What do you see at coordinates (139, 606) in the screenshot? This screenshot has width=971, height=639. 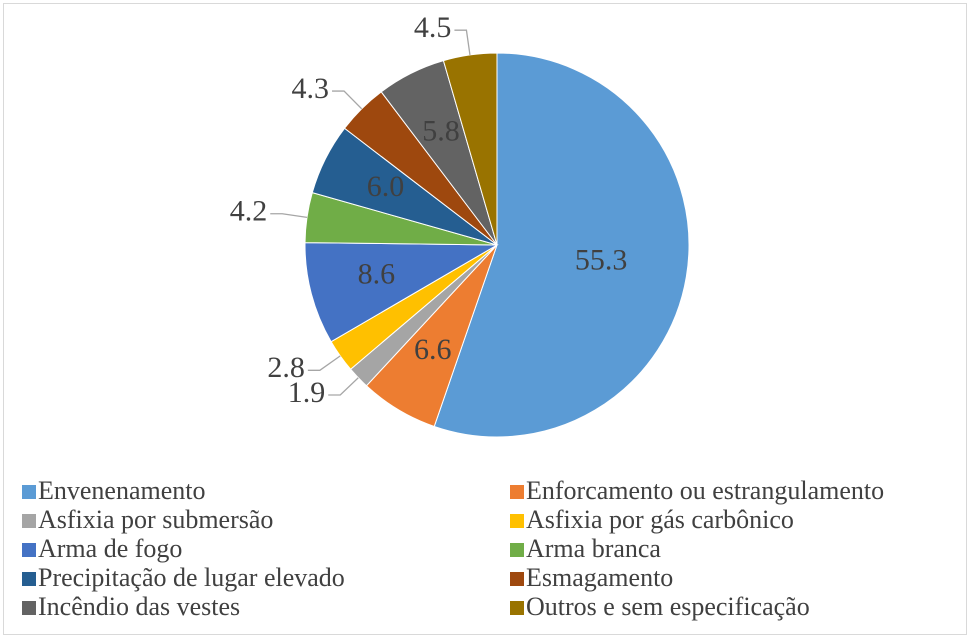 I see `legend-label: Incêndio das vestes` at bounding box center [139, 606].